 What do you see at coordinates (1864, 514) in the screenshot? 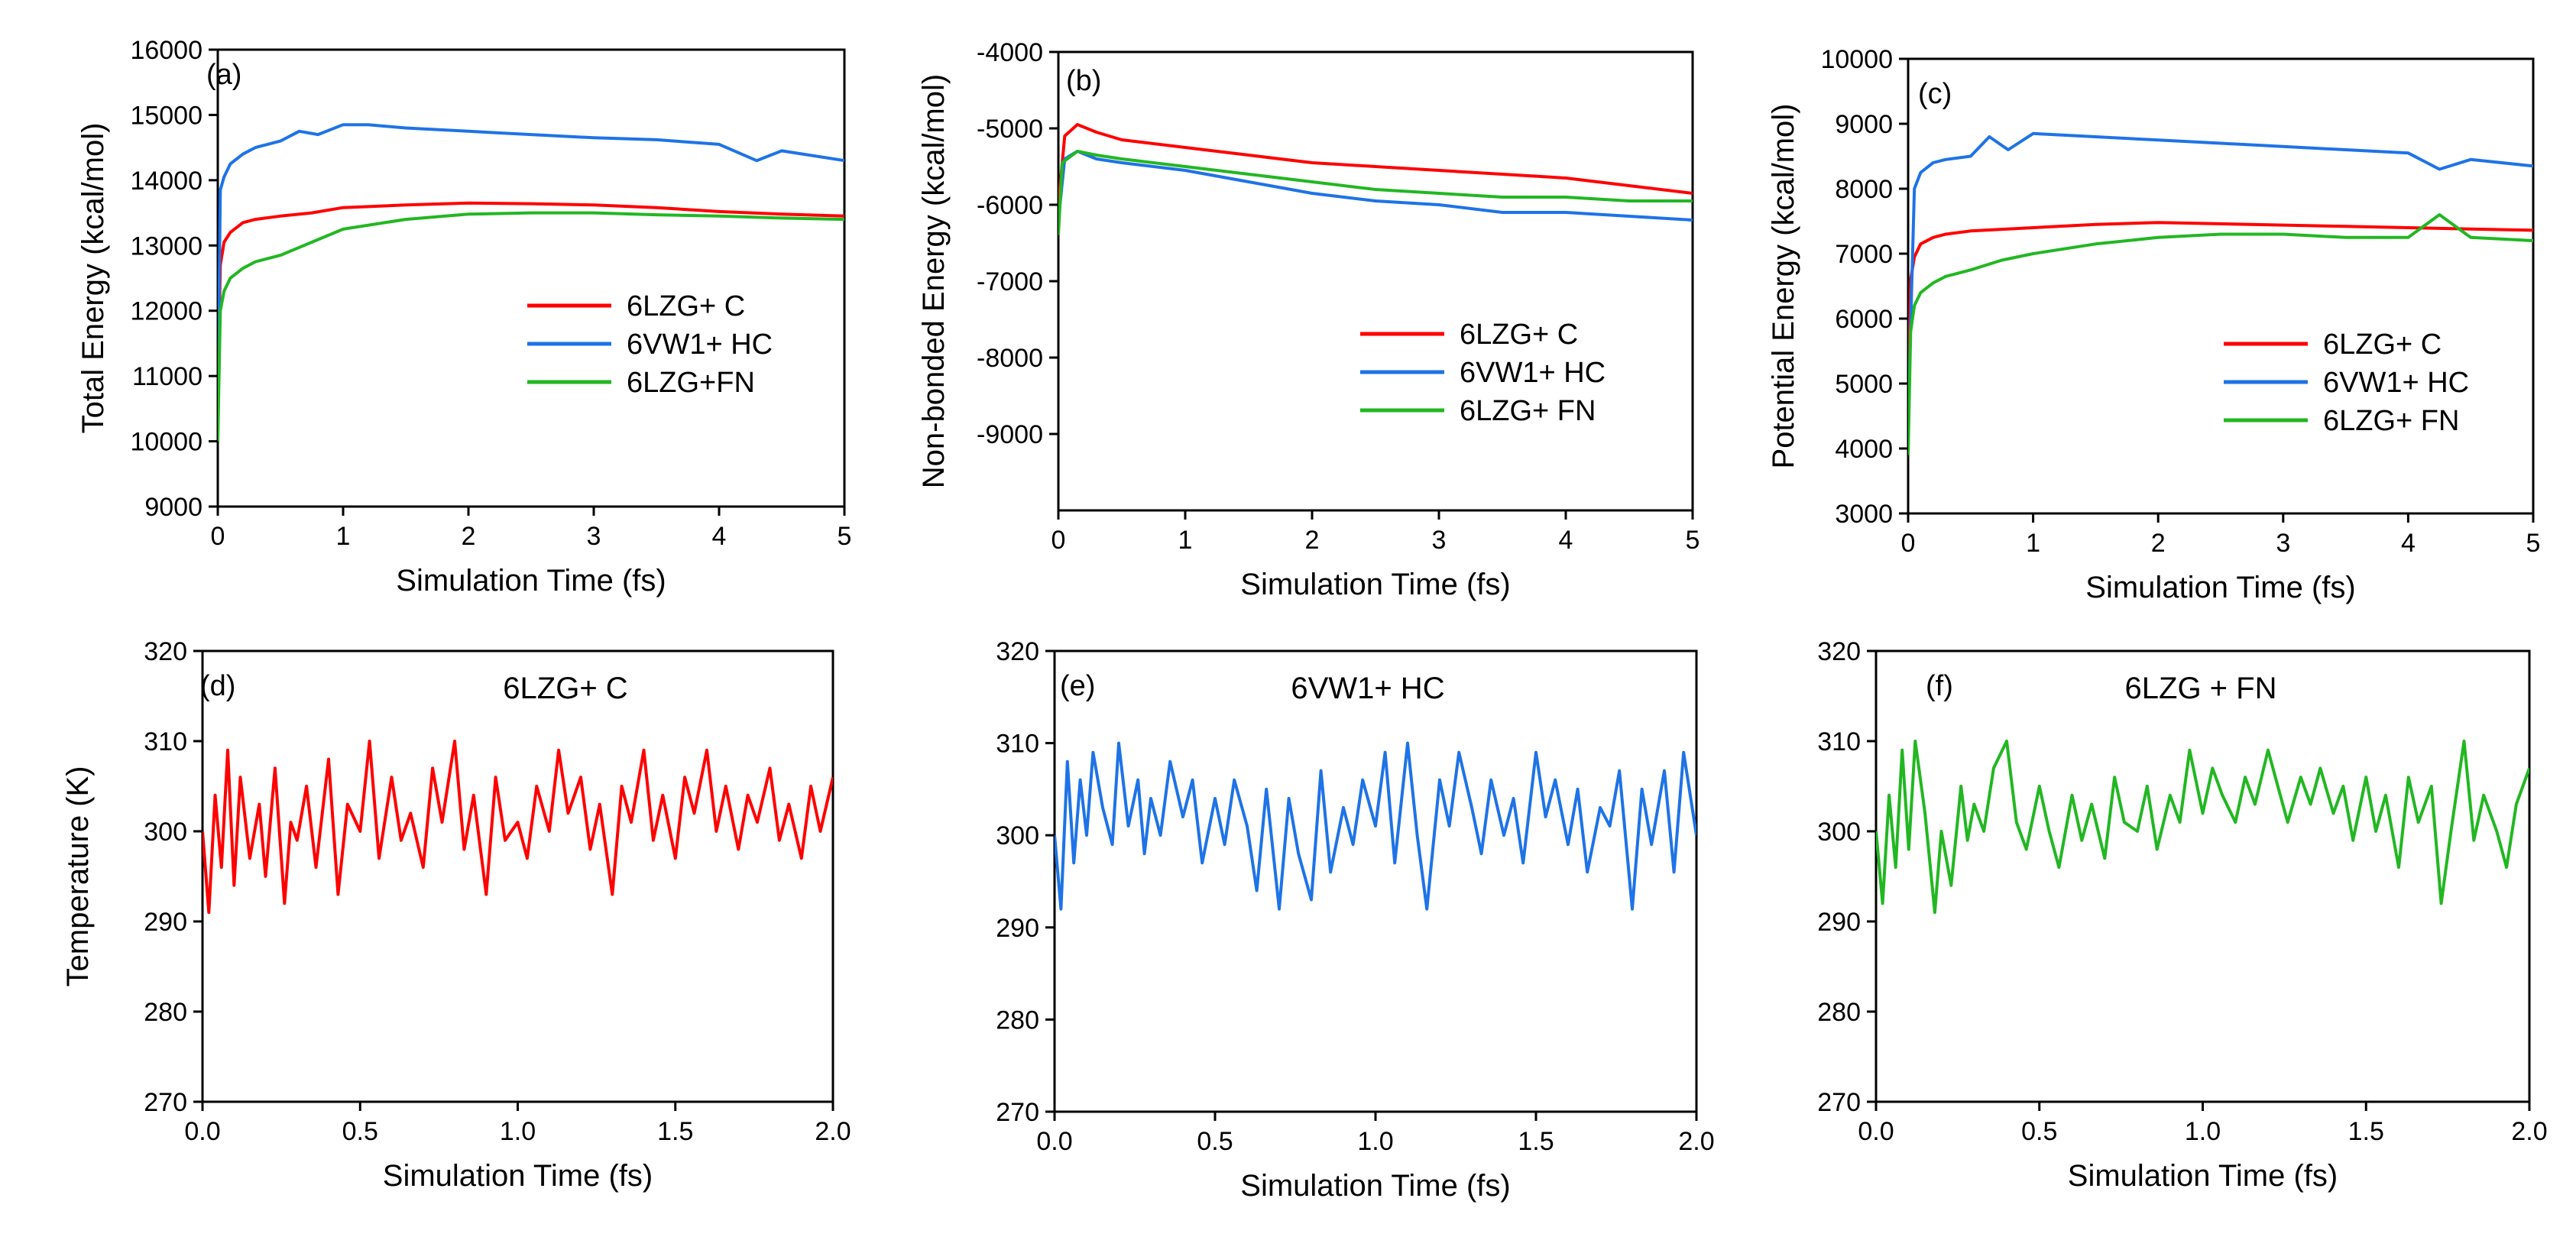
I see `y-tick-label: 3000` at bounding box center [1864, 514].